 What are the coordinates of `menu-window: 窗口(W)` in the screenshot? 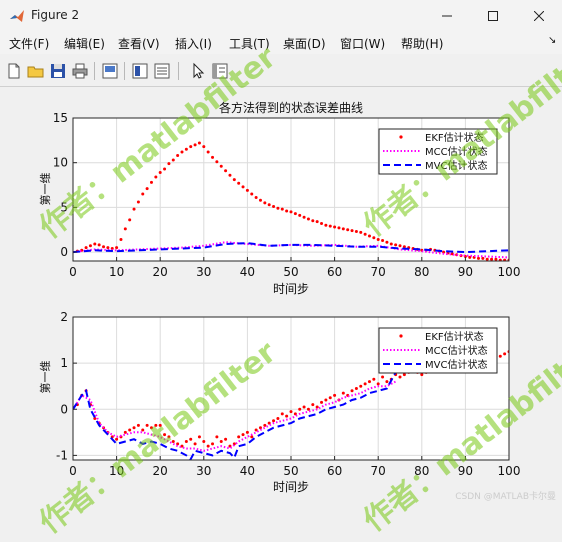 It's located at (363, 44).